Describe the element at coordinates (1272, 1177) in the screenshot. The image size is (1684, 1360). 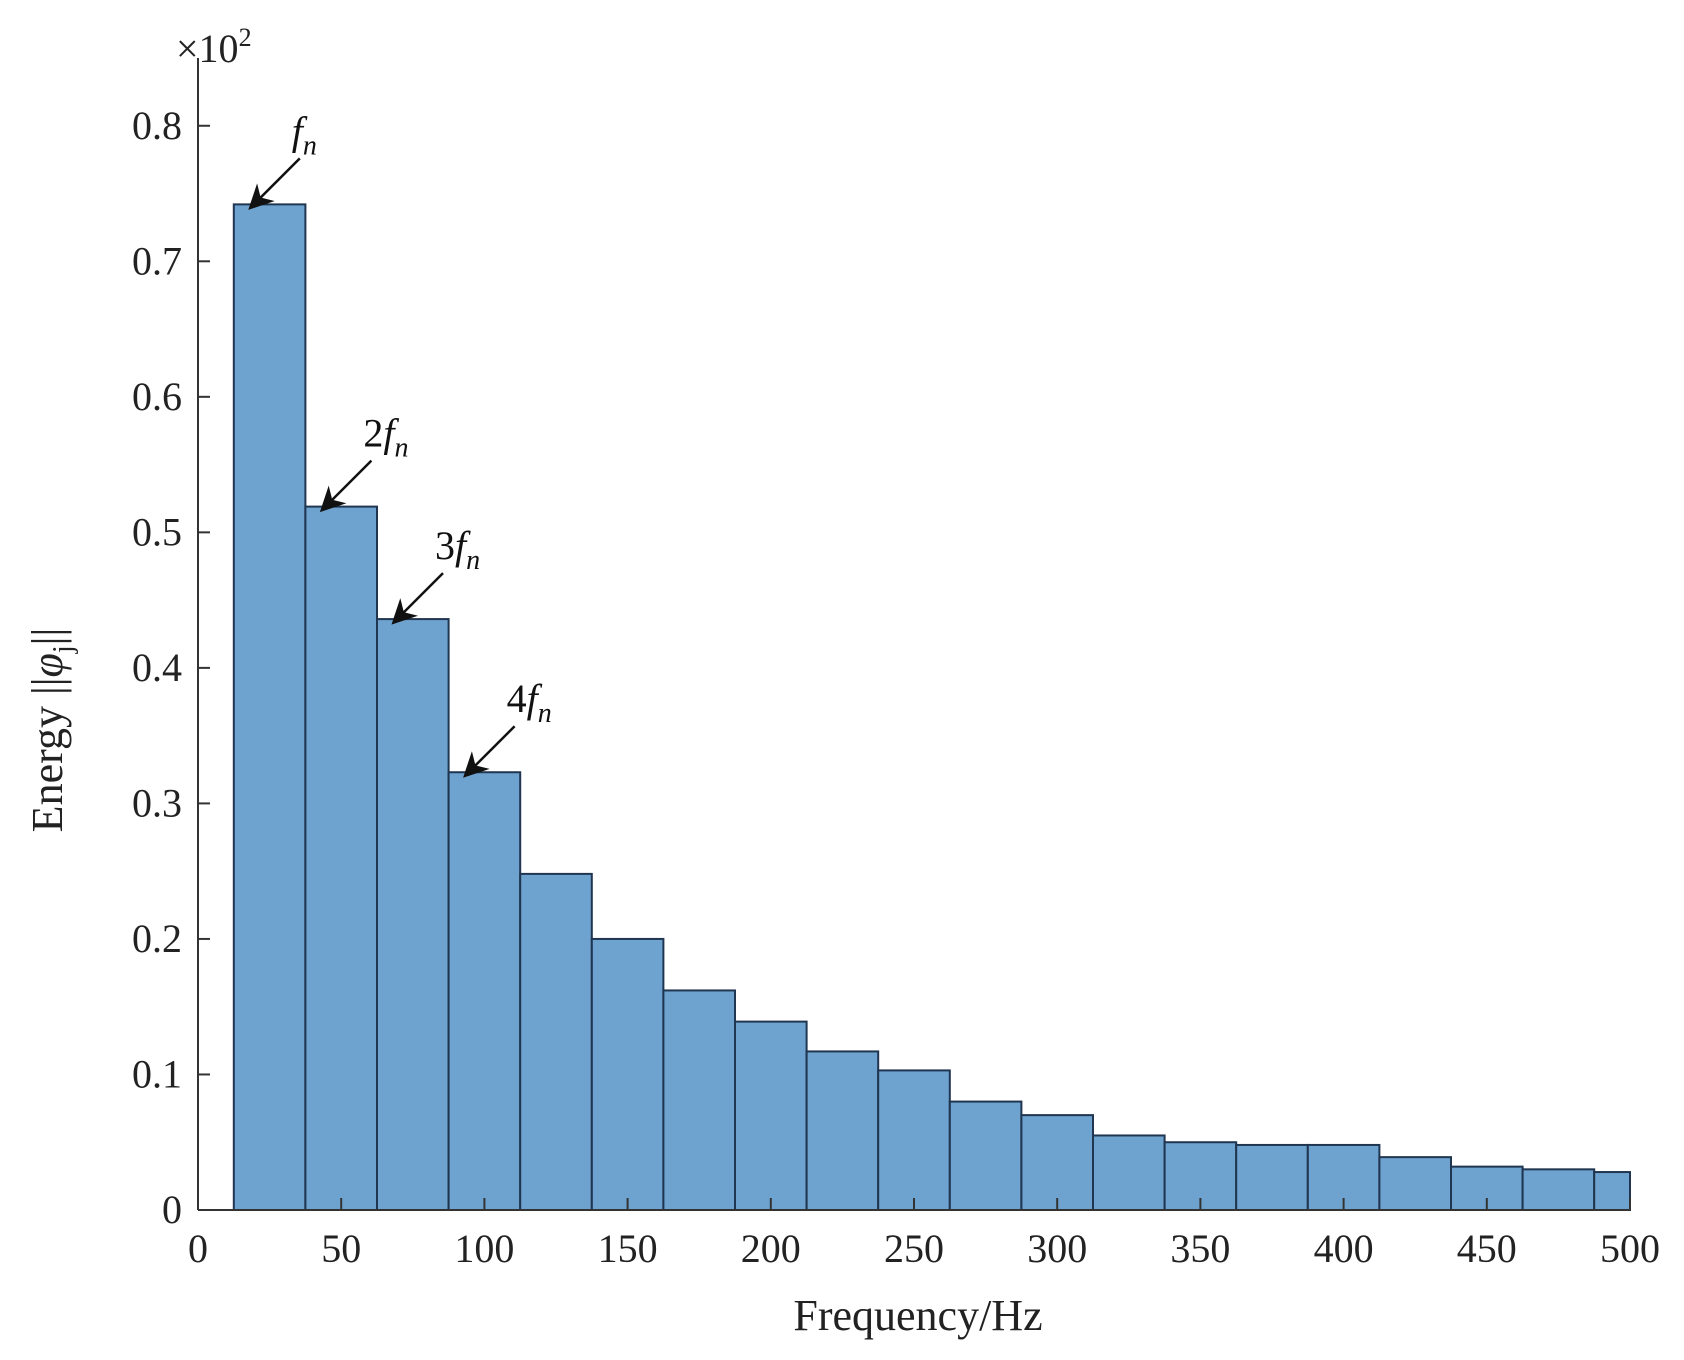
I see `bar-375hz` at that location.